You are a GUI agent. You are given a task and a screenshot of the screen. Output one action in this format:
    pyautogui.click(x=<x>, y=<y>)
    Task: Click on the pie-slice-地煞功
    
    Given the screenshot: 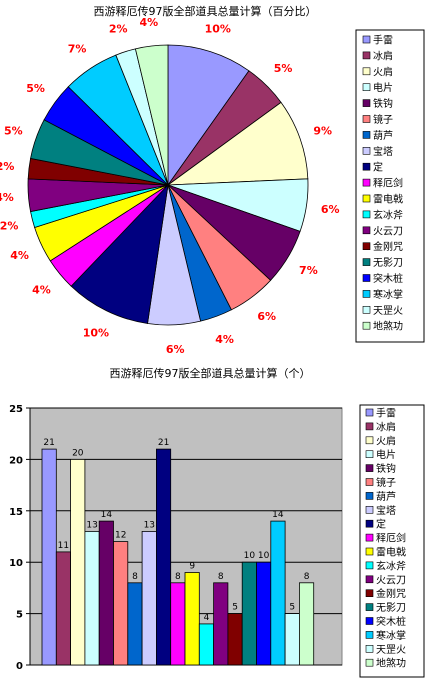 What is the action you would take?
    pyautogui.click(x=151, y=115)
    